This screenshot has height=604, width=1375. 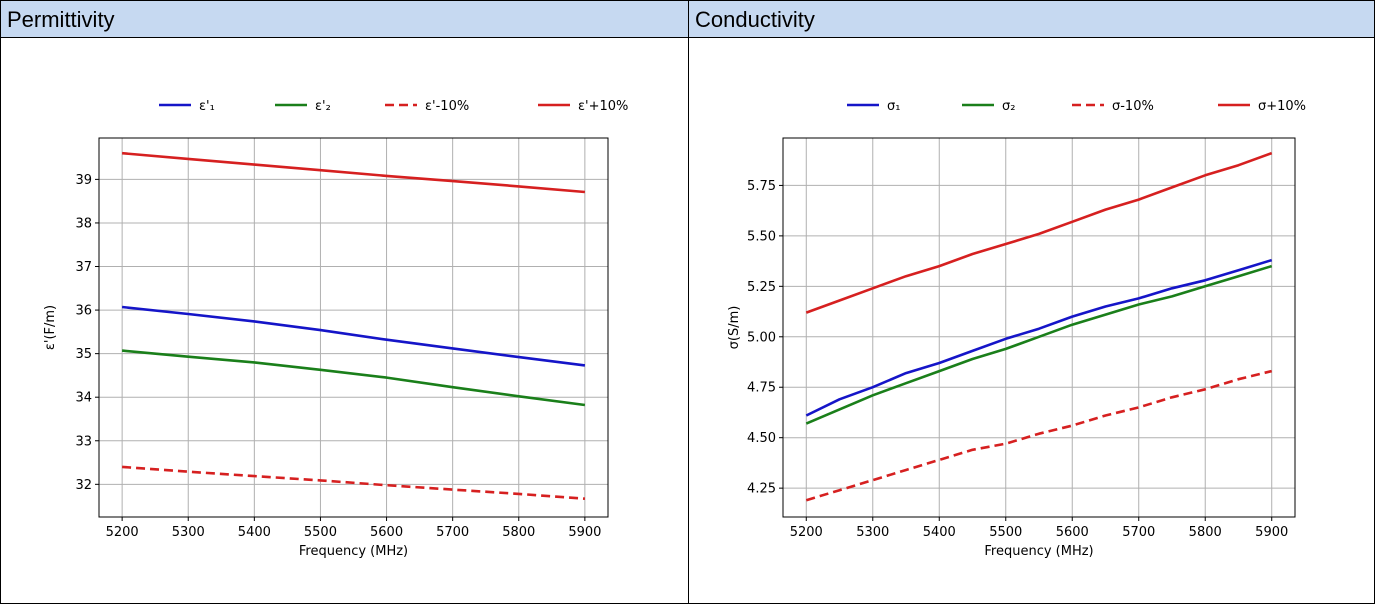 What do you see at coordinates (50, 327) in the screenshot?
I see `y-axis-label: ε'(F/m)` at bounding box center [50, 327].